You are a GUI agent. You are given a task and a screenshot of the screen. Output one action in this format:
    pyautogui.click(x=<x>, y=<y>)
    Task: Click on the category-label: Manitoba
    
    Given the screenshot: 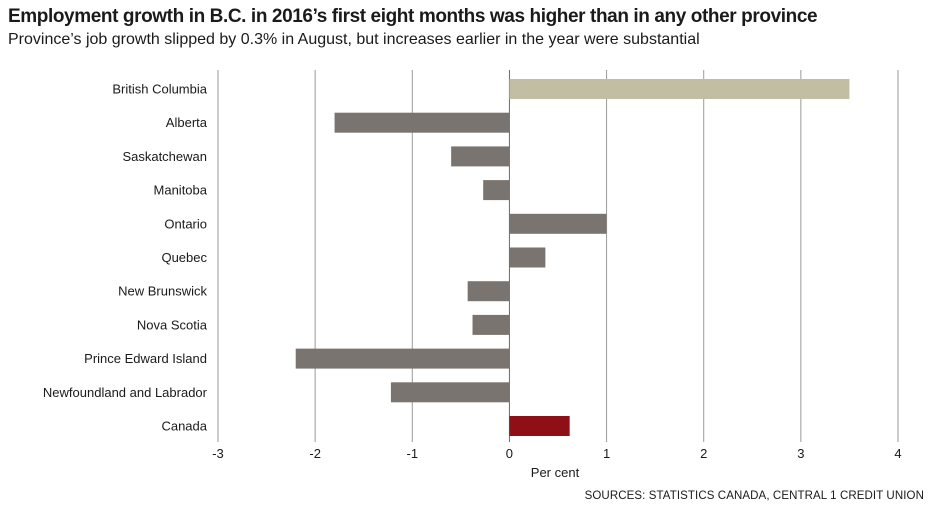 What is the action you would take?
    pyautogui.click(x=181, y=190)
    